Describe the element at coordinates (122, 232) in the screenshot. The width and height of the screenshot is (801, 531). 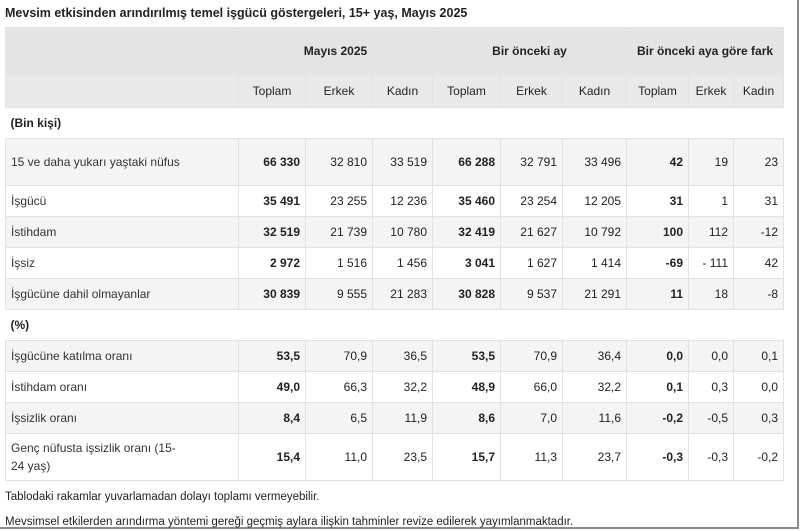
I see `row-label-cell: İstihdam` at that location.